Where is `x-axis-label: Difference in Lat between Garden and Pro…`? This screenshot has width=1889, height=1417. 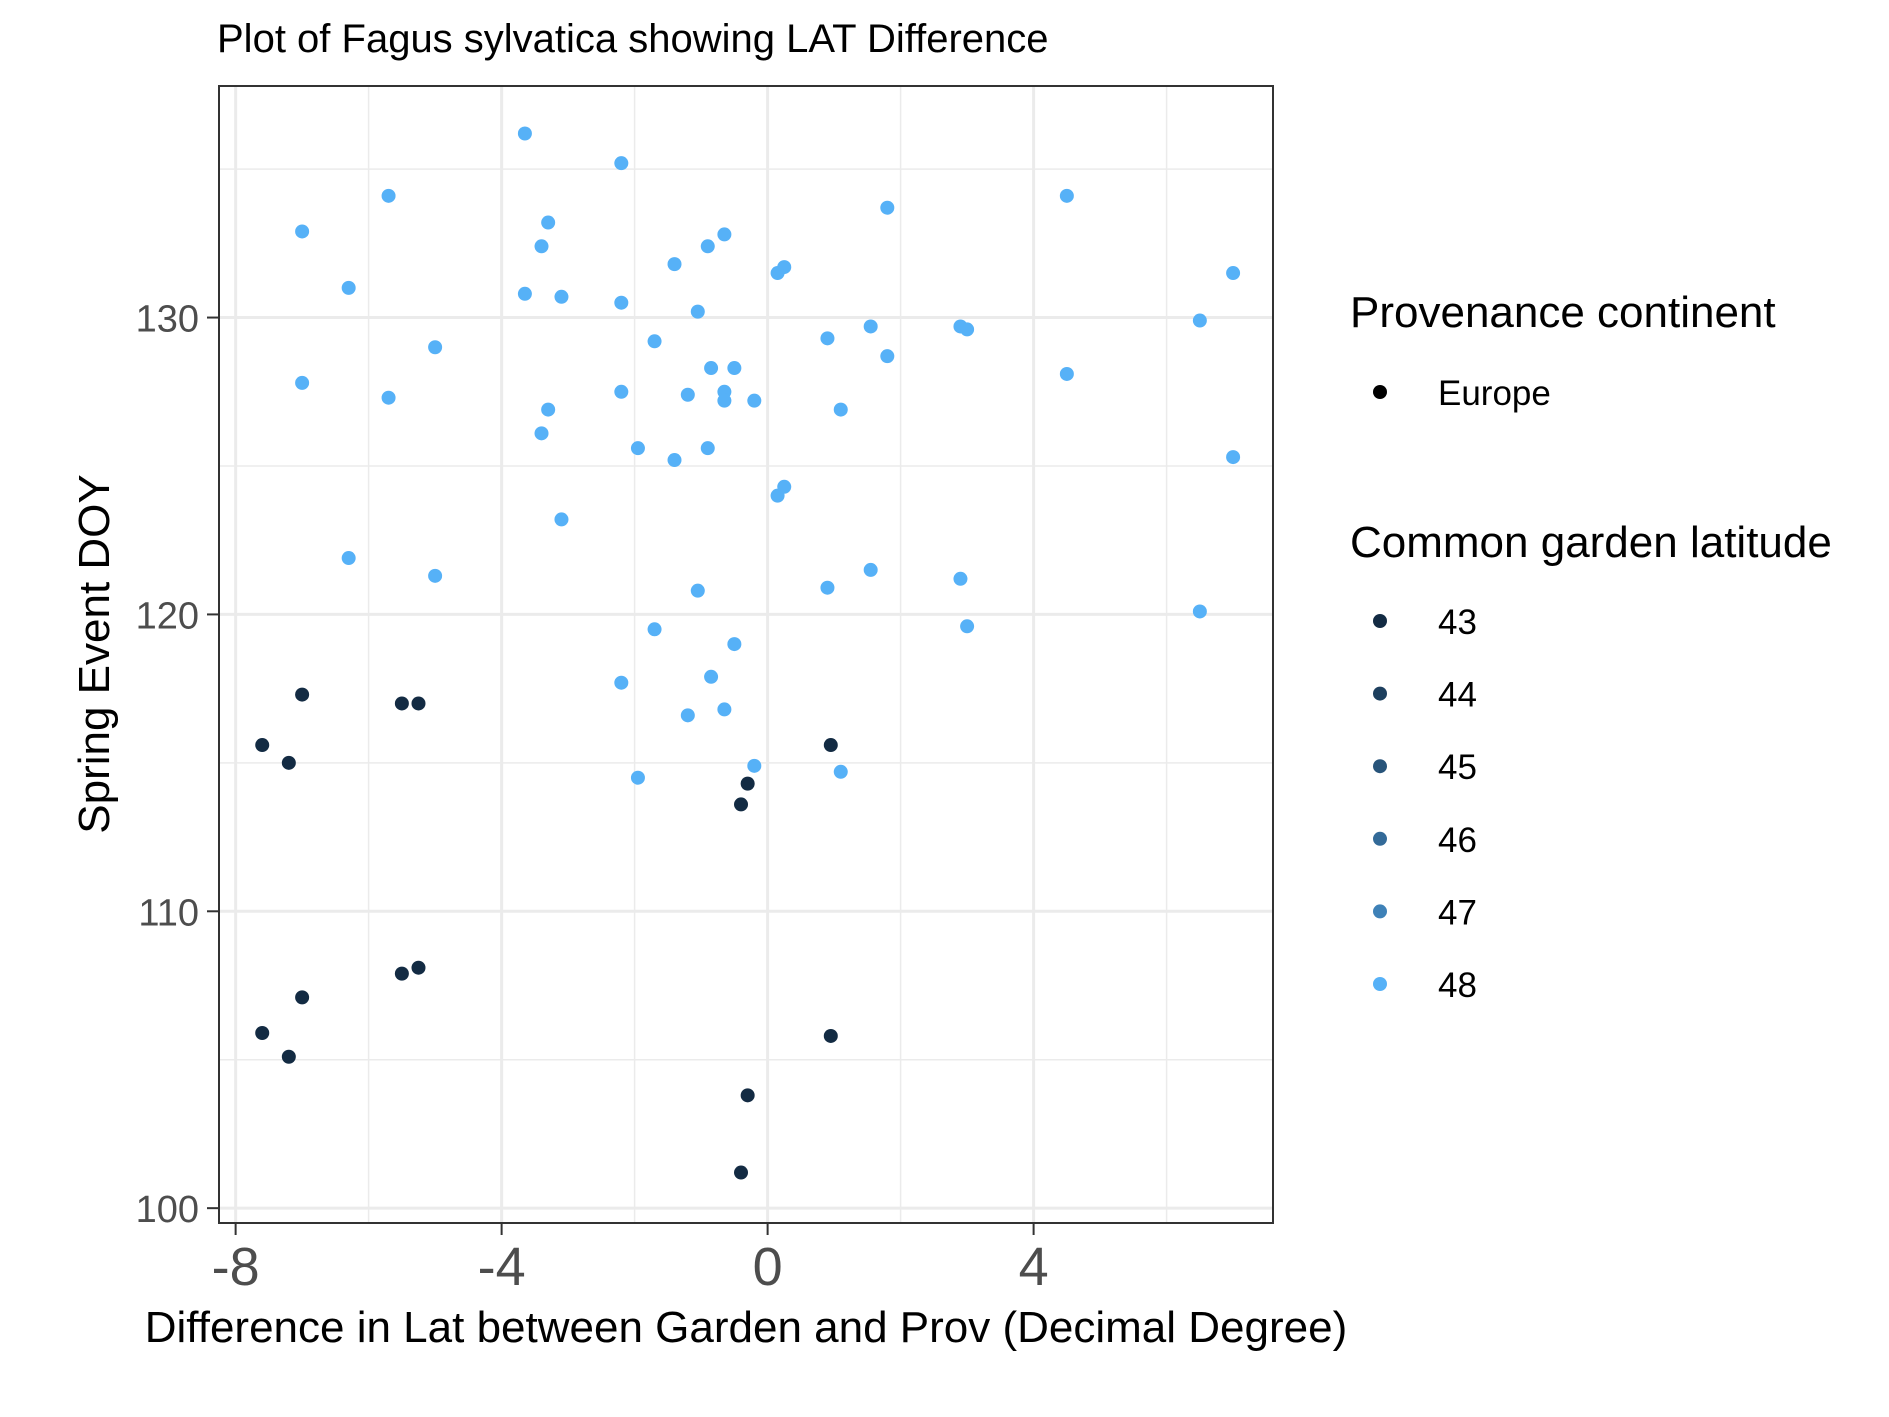
x-axis-label: Difference in Lat between Garden and Pro… is located at coordinates (746, 1327).